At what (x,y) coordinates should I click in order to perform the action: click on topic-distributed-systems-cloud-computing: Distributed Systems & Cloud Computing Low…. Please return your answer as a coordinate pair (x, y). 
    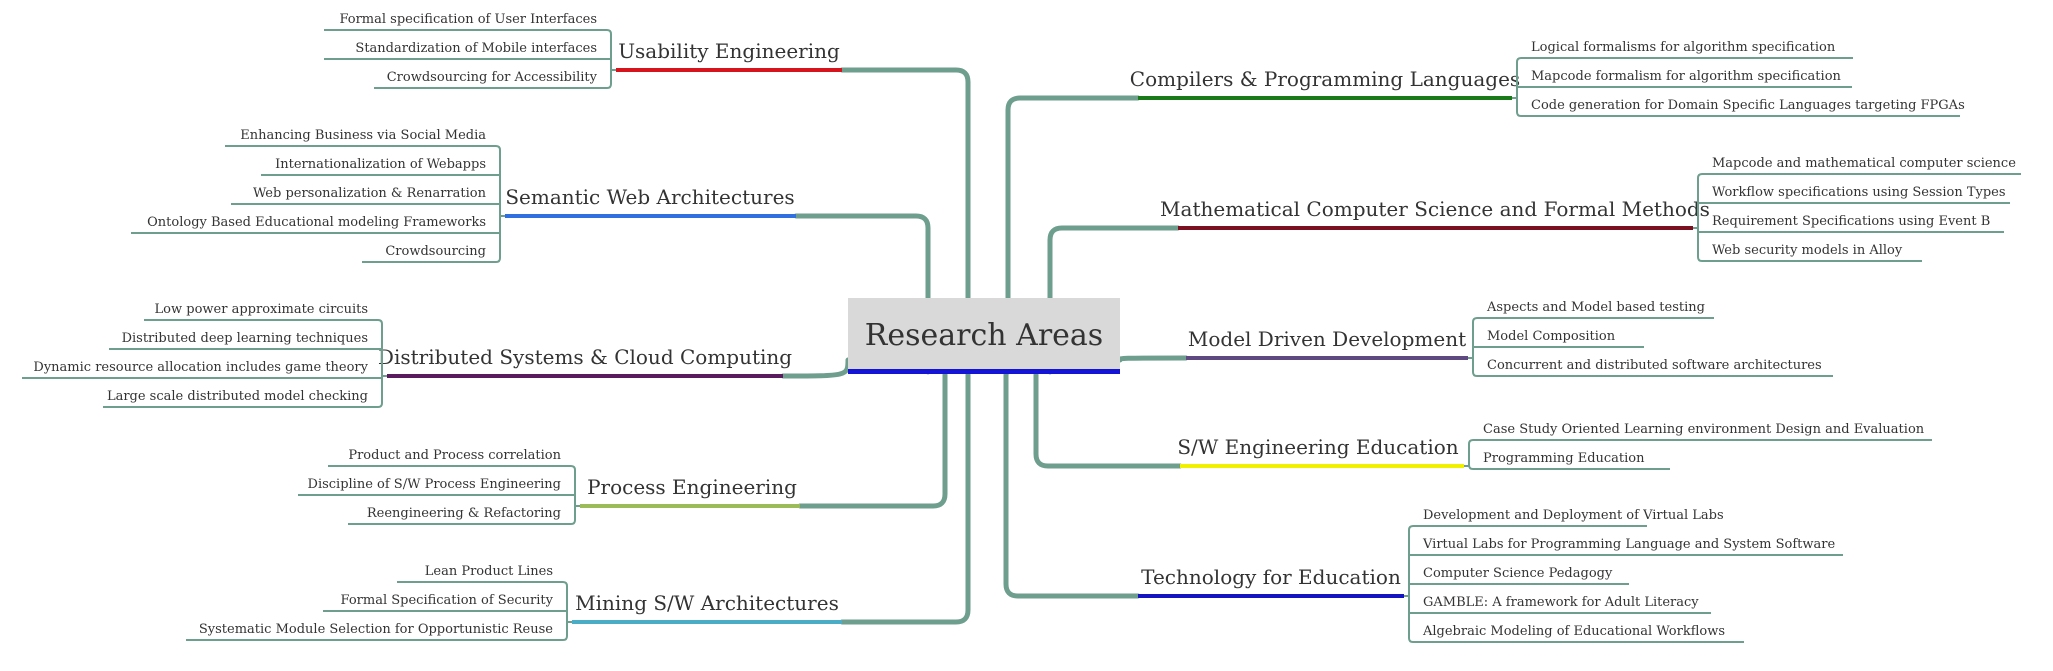
    Looking at the image, I should click on (407, 355).